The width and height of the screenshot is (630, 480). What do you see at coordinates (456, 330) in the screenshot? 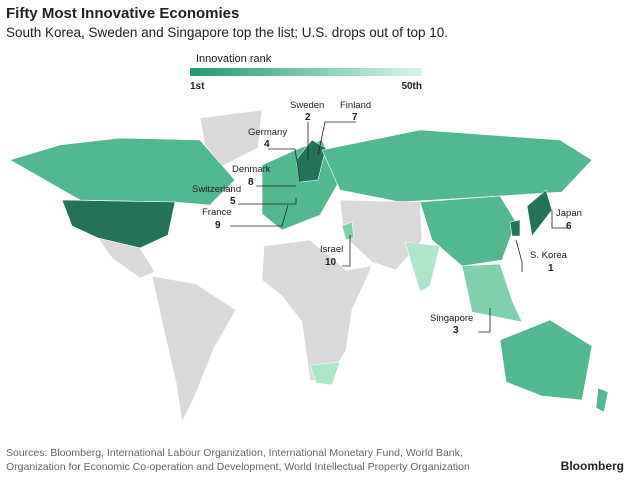
I see `country-rank: 3` at bounding box center [456, 330].